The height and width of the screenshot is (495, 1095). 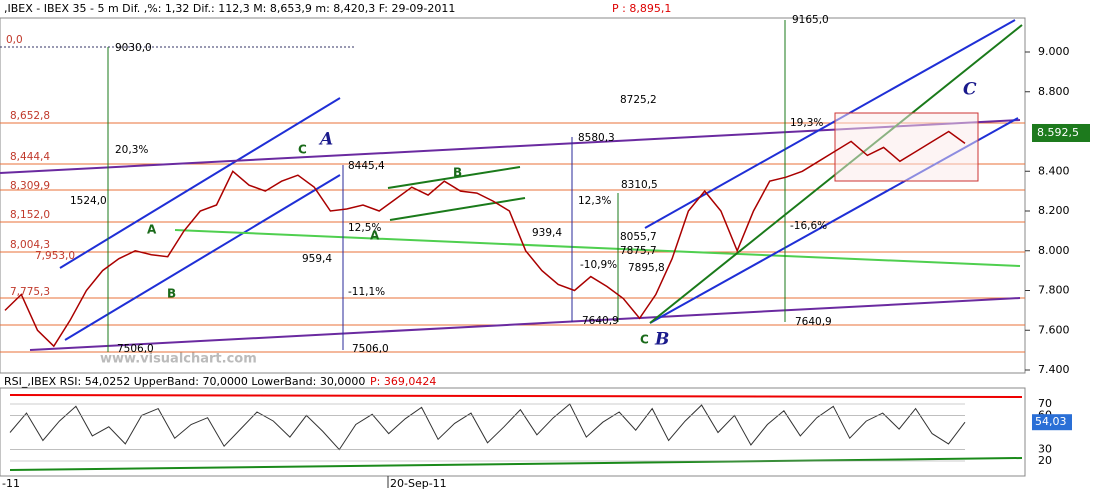 What do you see at coordinates (1054, 290) in the screenshot?
I see `y-tick-label: 7.800` at bounding box center [1054, 290].